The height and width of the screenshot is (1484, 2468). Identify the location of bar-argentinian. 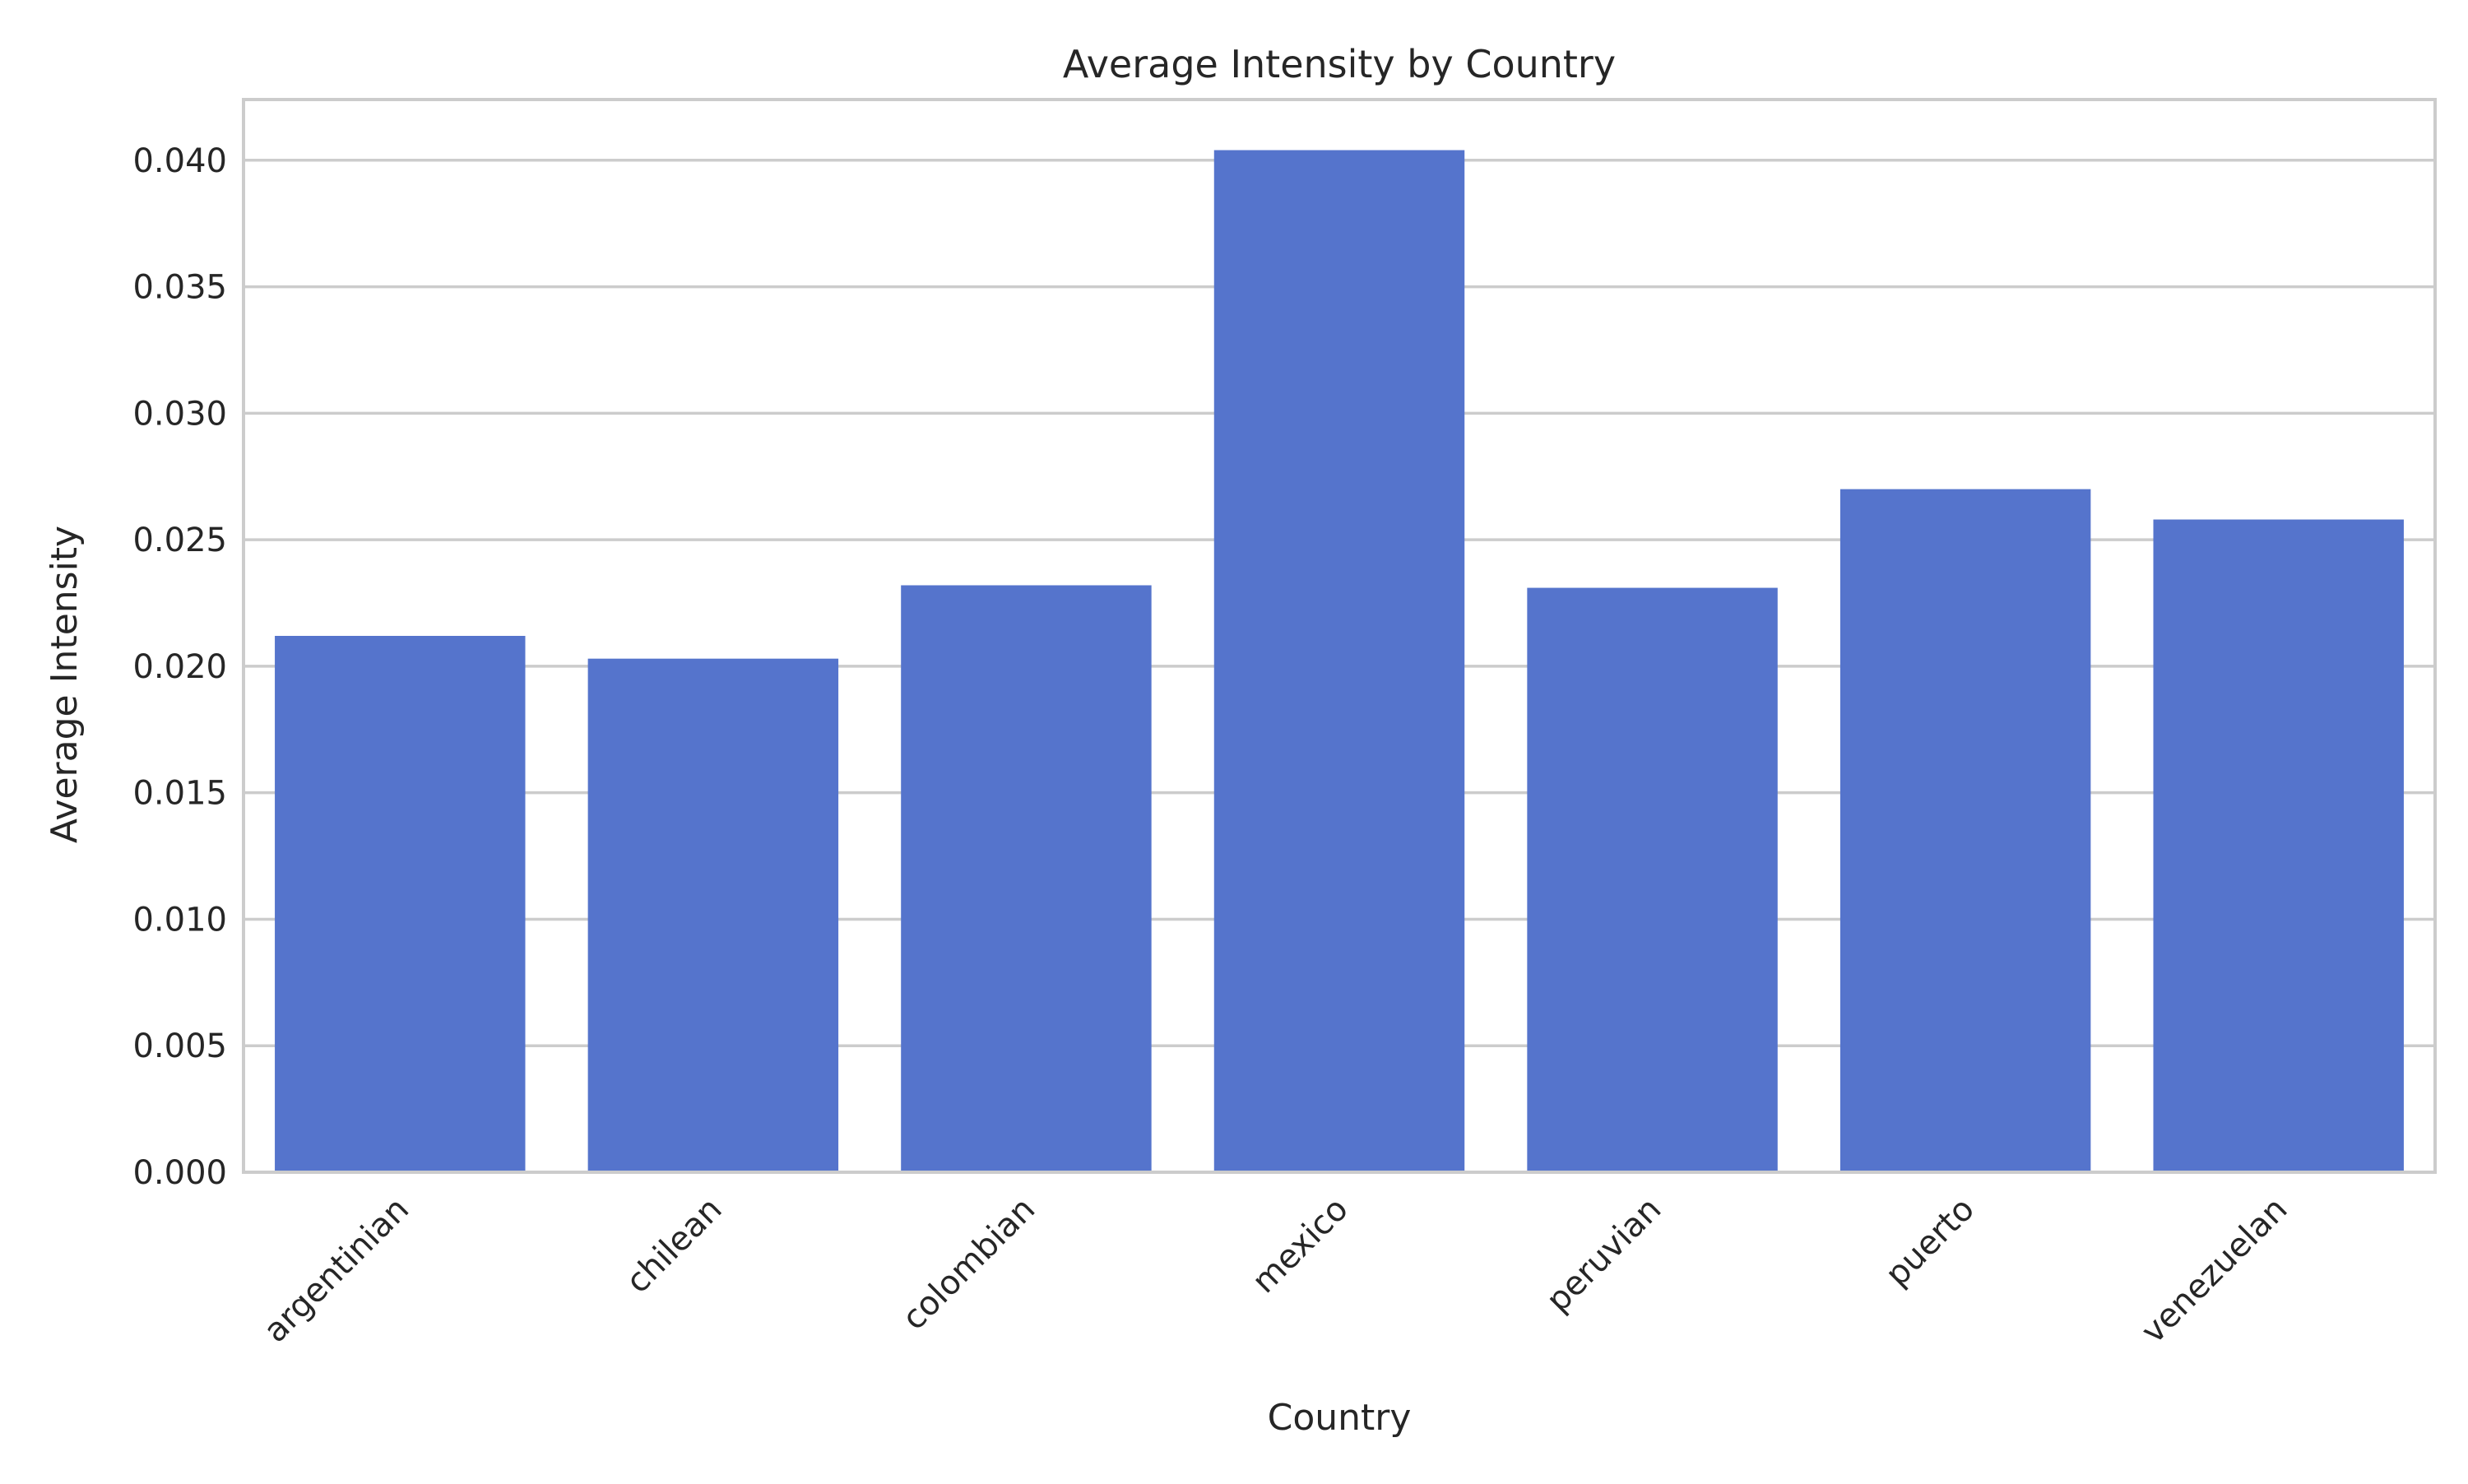
(400, 904).